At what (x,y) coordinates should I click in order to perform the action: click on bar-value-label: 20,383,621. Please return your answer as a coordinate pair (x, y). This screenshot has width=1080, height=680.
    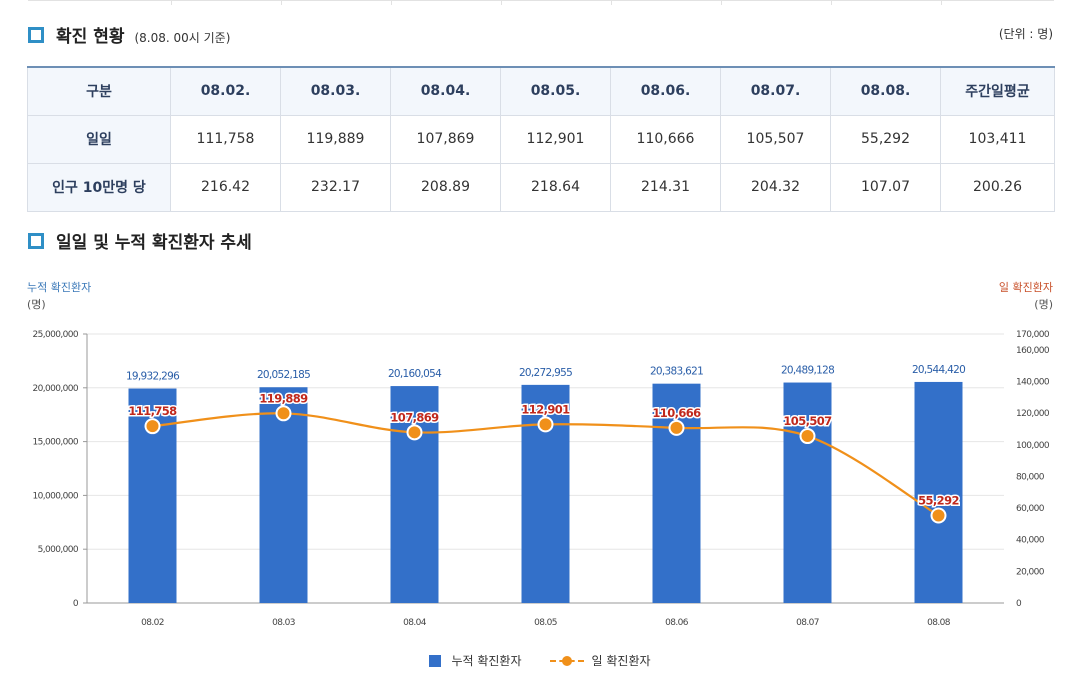
    Looking at the image, I should click on (676, 372).